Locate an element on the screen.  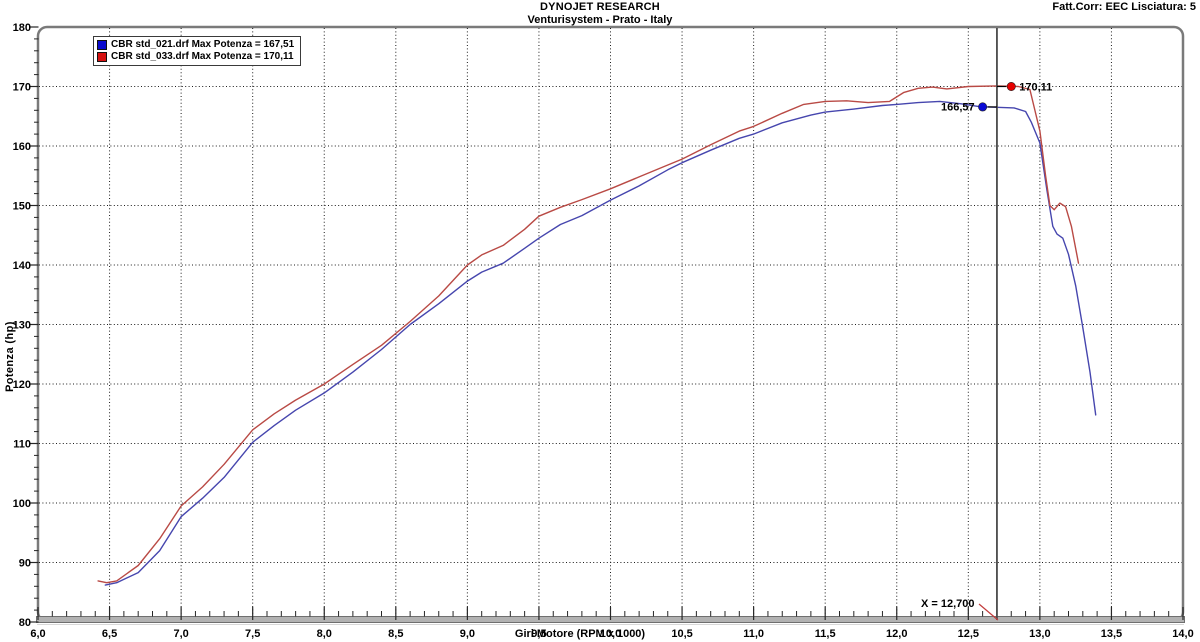
marker-value-label: 166,57 is located at coordinates (958, 108).